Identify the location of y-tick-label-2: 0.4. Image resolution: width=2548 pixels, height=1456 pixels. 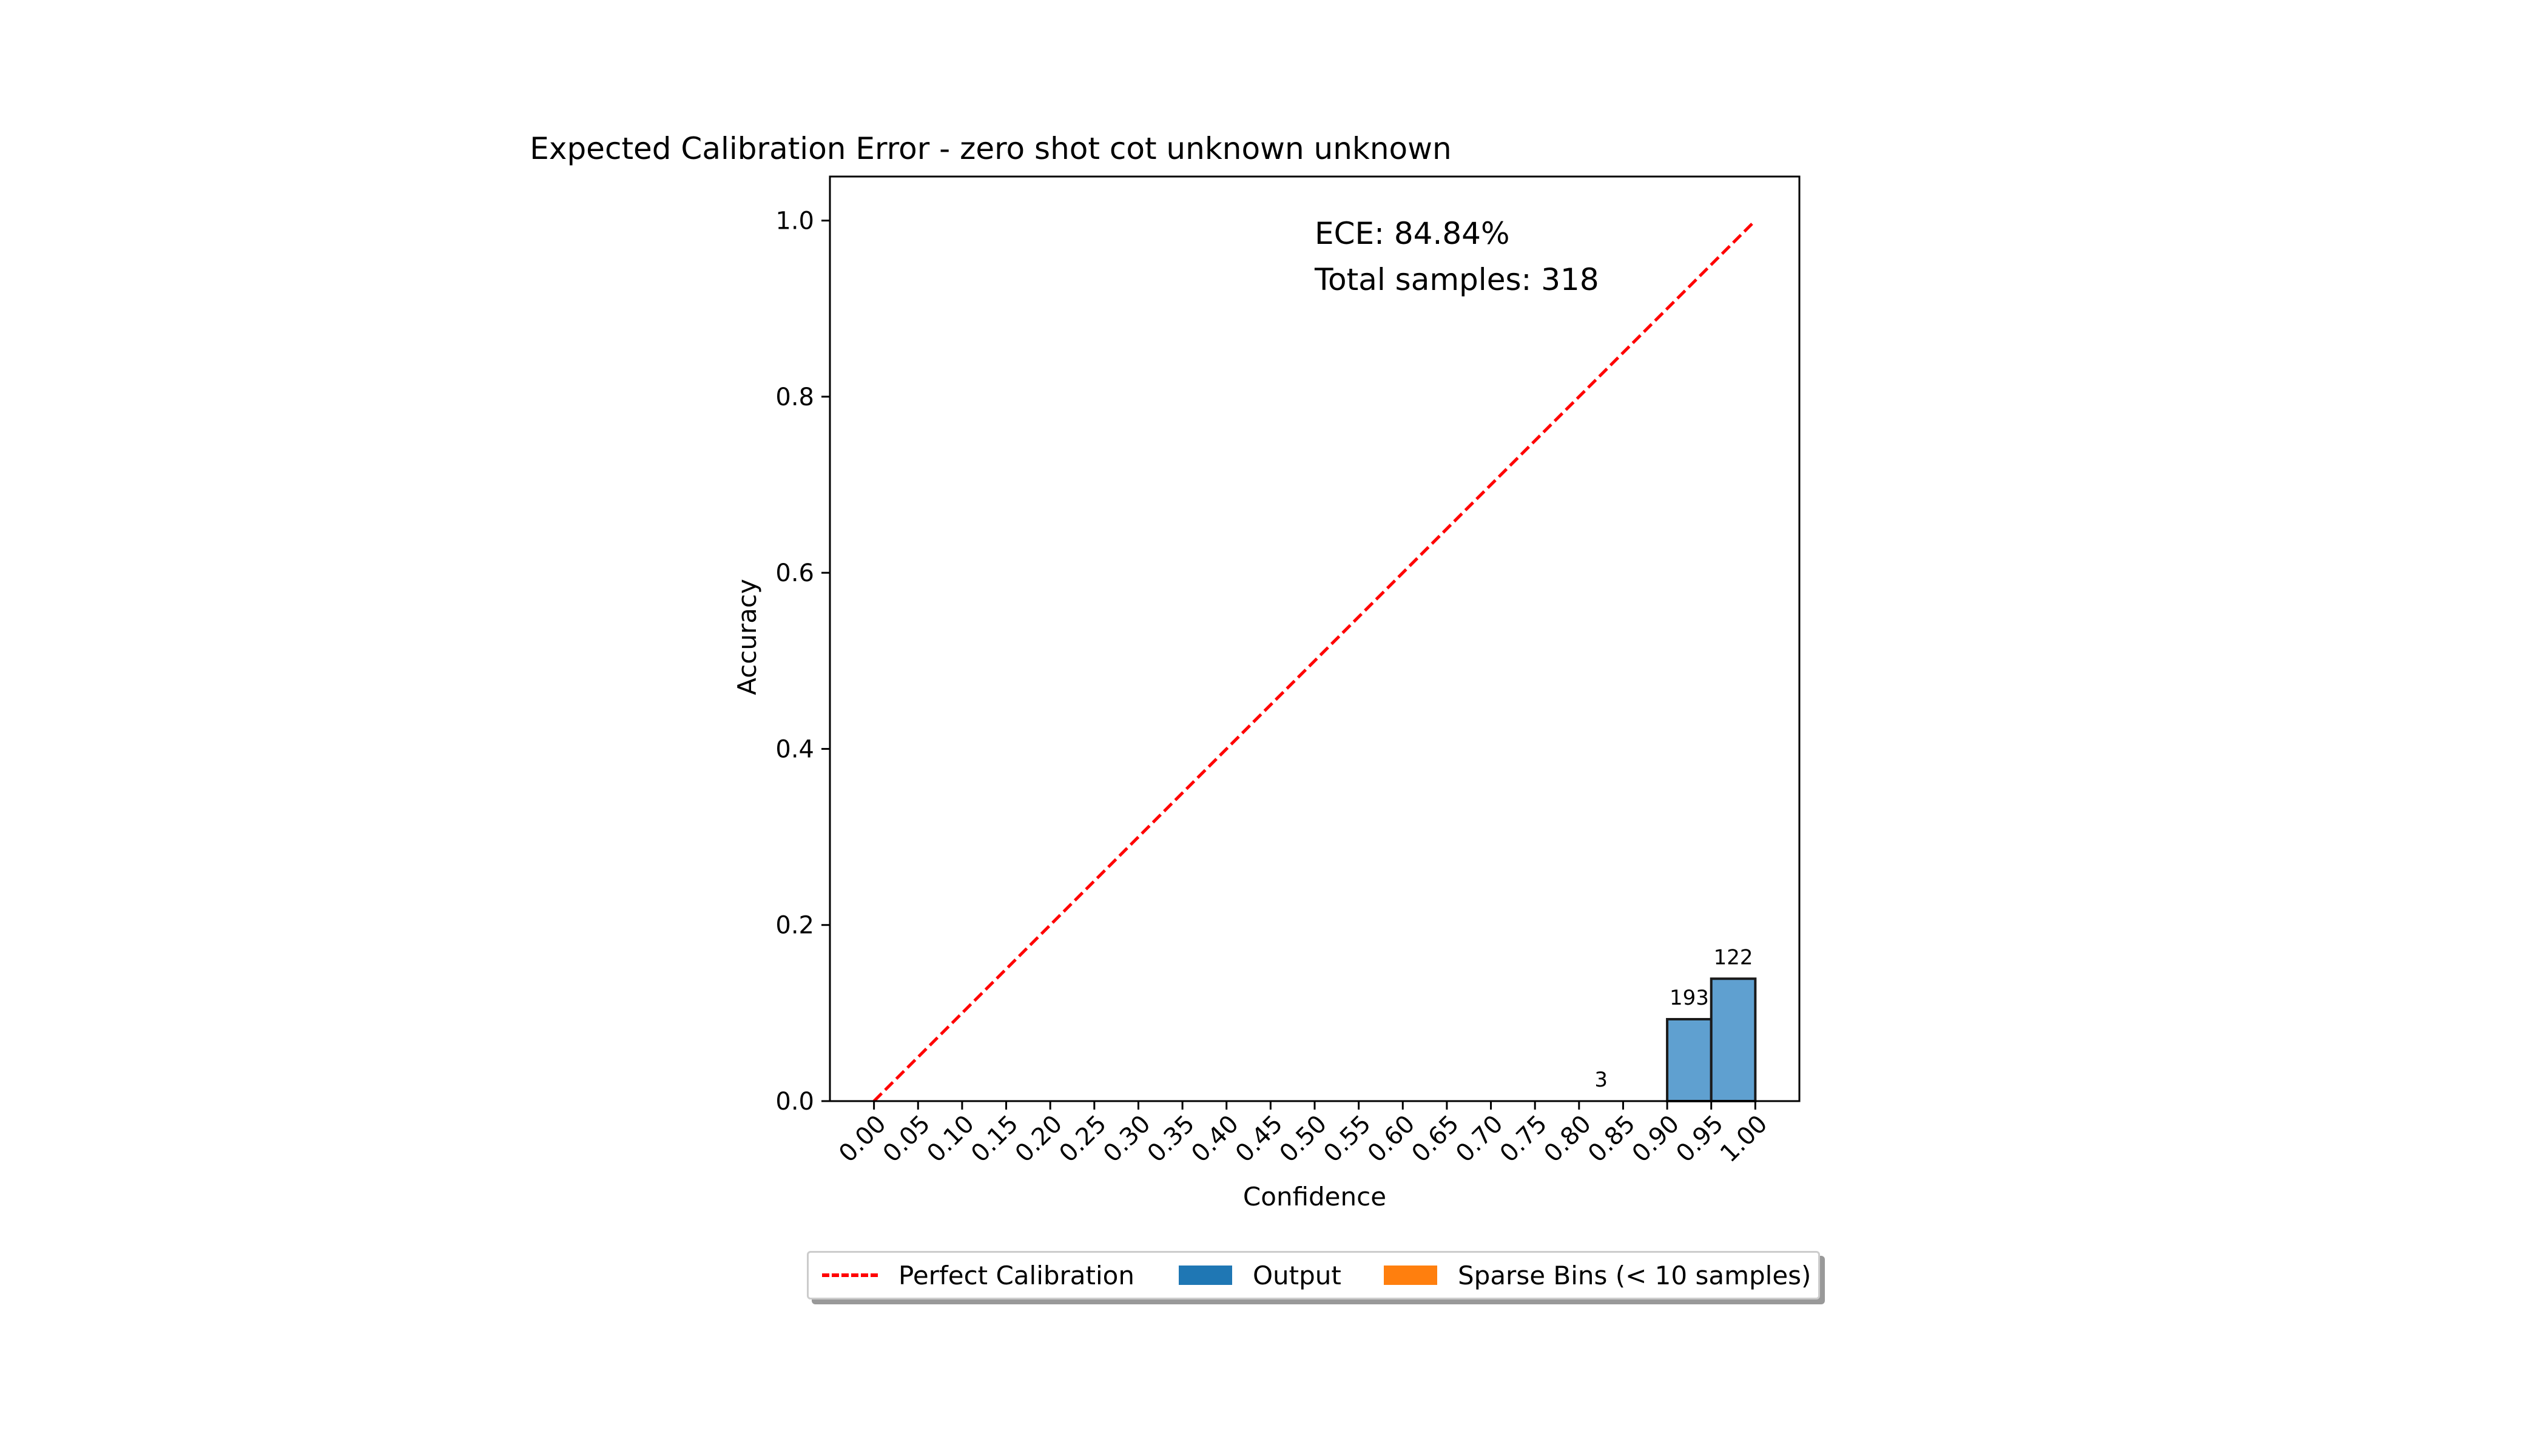
(794, 749).